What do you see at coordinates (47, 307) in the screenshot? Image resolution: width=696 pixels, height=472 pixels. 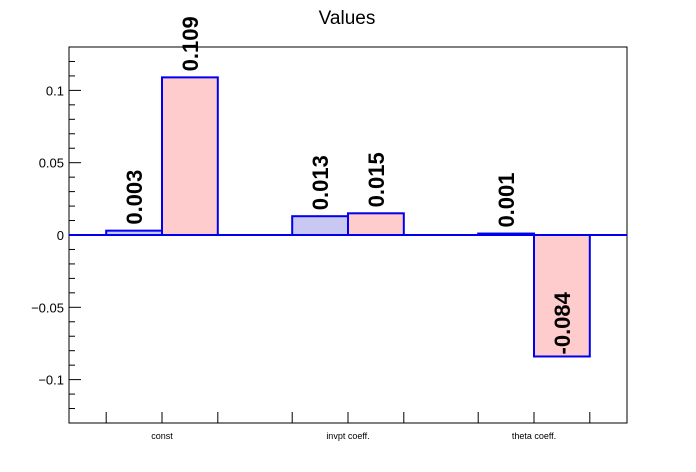 I see `y-tick-label: −0.05` at bounding box center [47, 307].